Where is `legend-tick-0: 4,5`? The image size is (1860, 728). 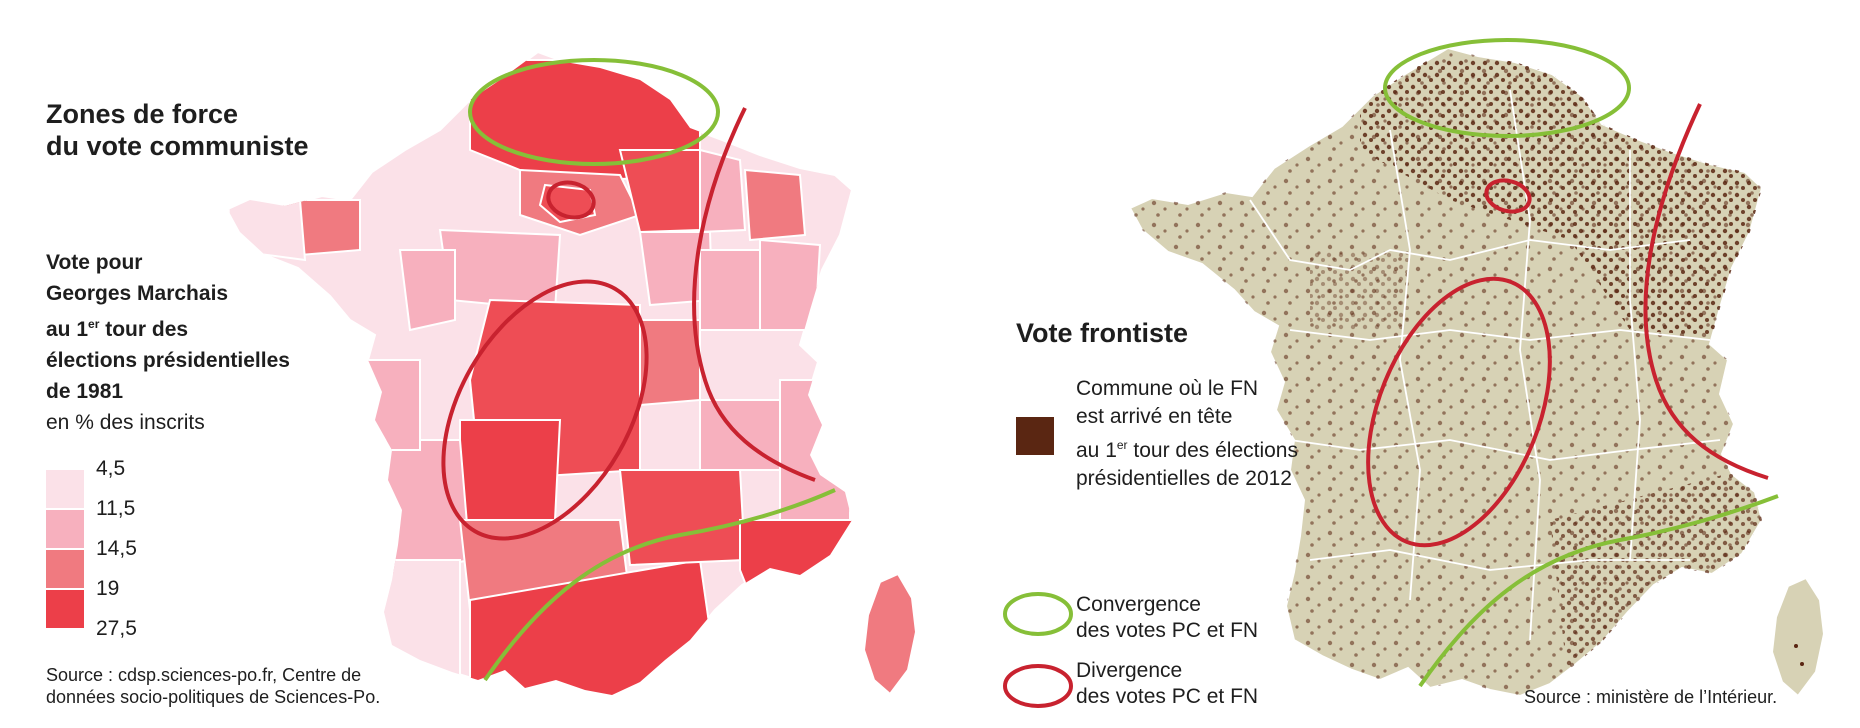
legend-tick-0: 4,5 is located at coordinates (111, 468).